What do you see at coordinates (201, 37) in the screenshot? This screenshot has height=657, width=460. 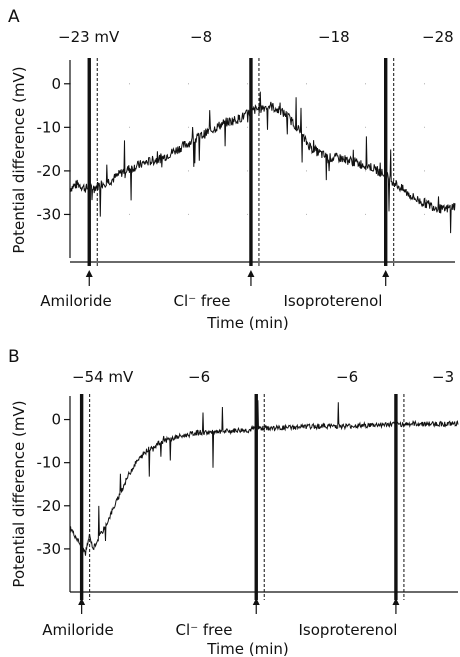 I see `panel-a-top-value-1: −8` at bounding box center [201, 37].